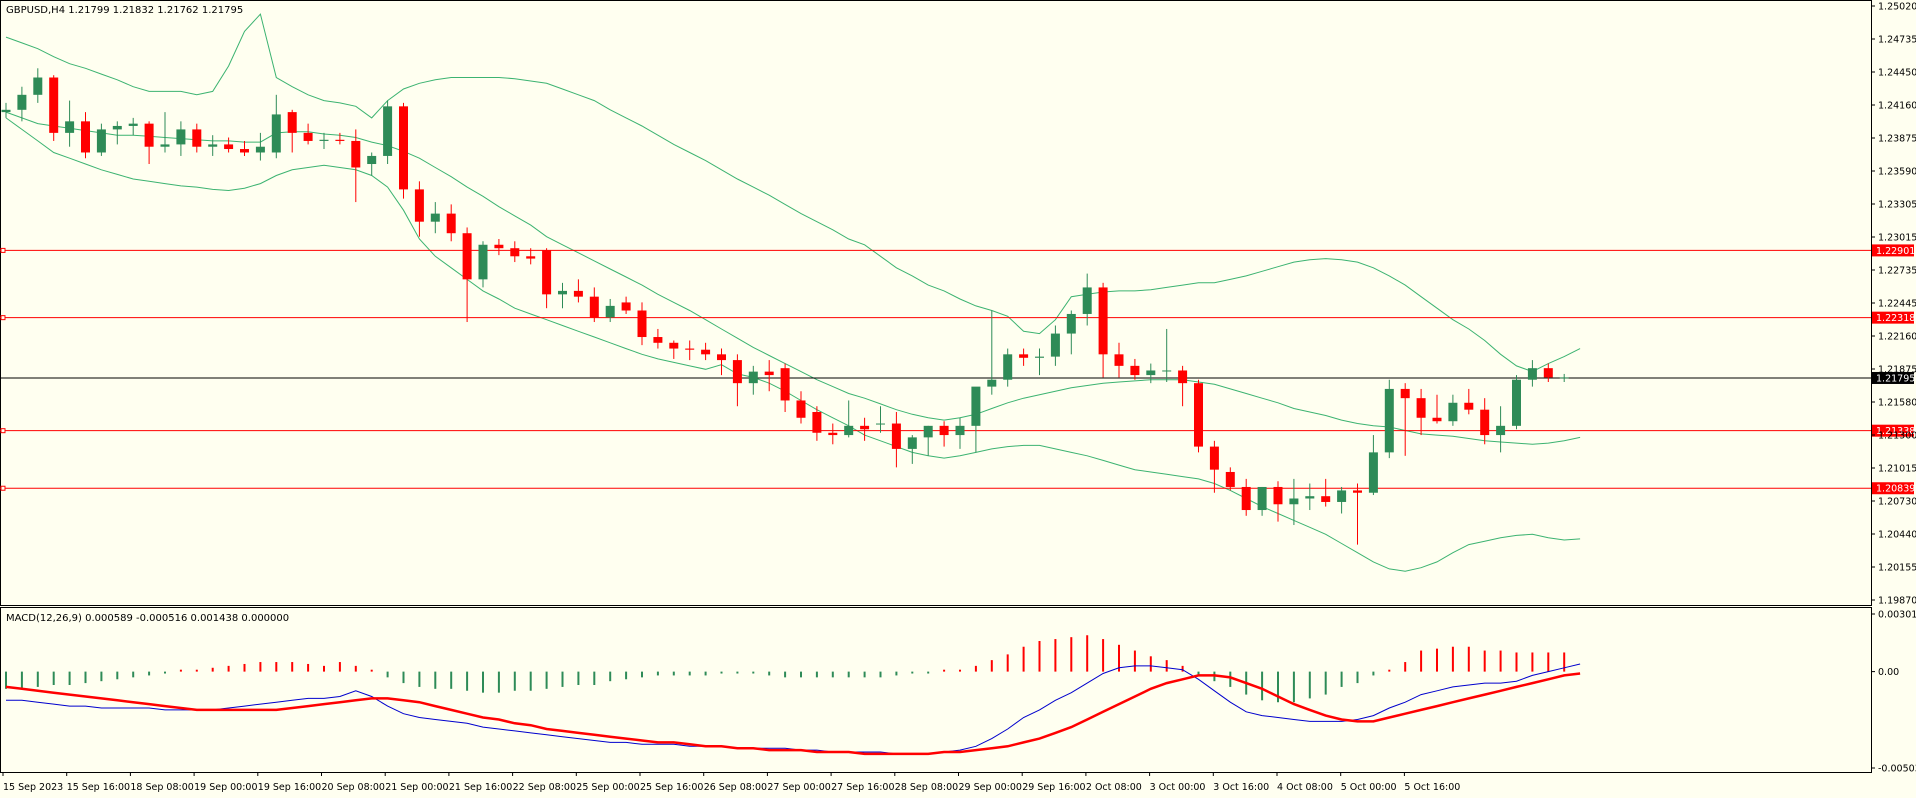 This screenshot has height=798, width=1916. I want to click on level-price-tag-label: 1.22901, so click(1895, 251).